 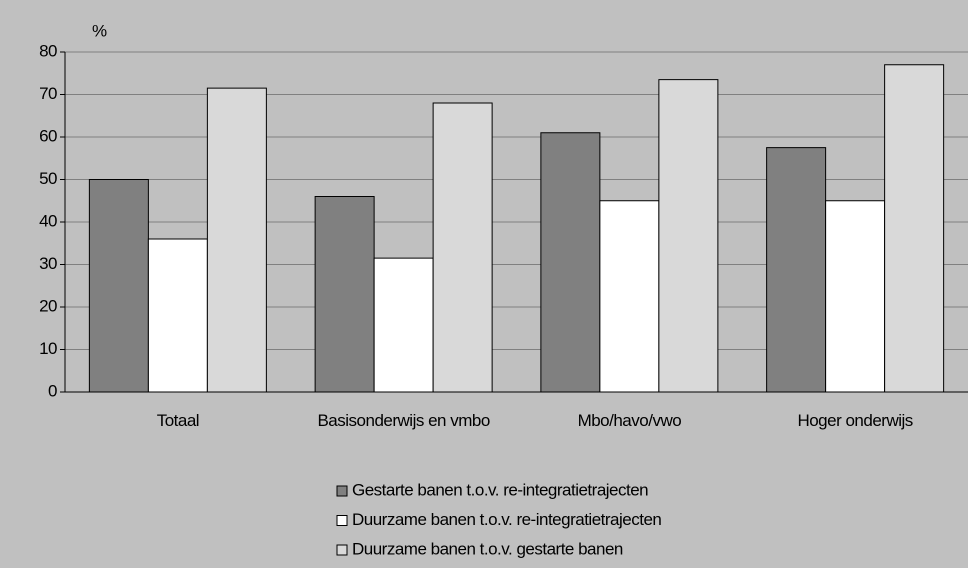 What do you see at coordinates (48, 93) in the screenshot?
I see `y-tick-label: 70` at bounding box center [48, 93].